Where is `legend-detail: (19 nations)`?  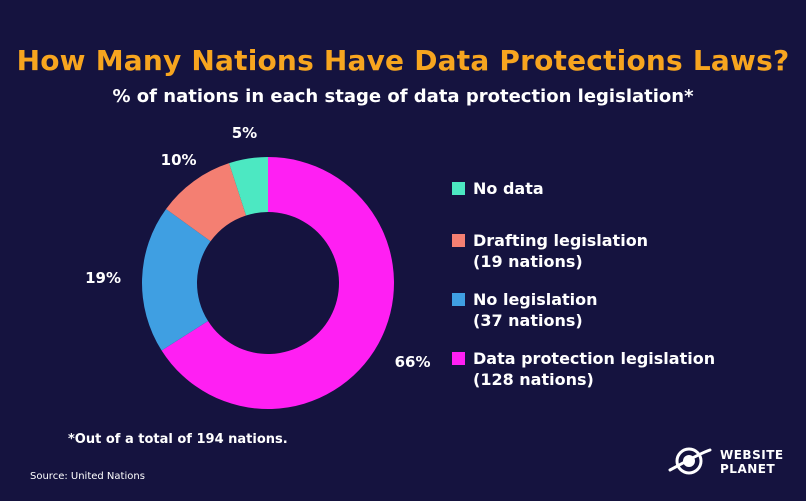
legend-detail: (19 nations) is located at coordinates (528, 261).